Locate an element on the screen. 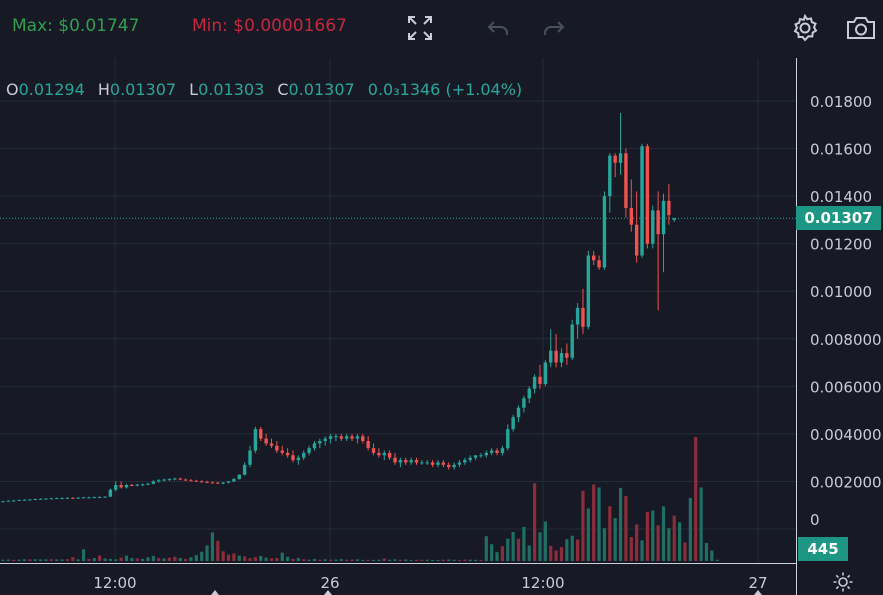 The width and height of the screenshot is (883, 595). fullscreen-icon is located at coordinates (420, 28).